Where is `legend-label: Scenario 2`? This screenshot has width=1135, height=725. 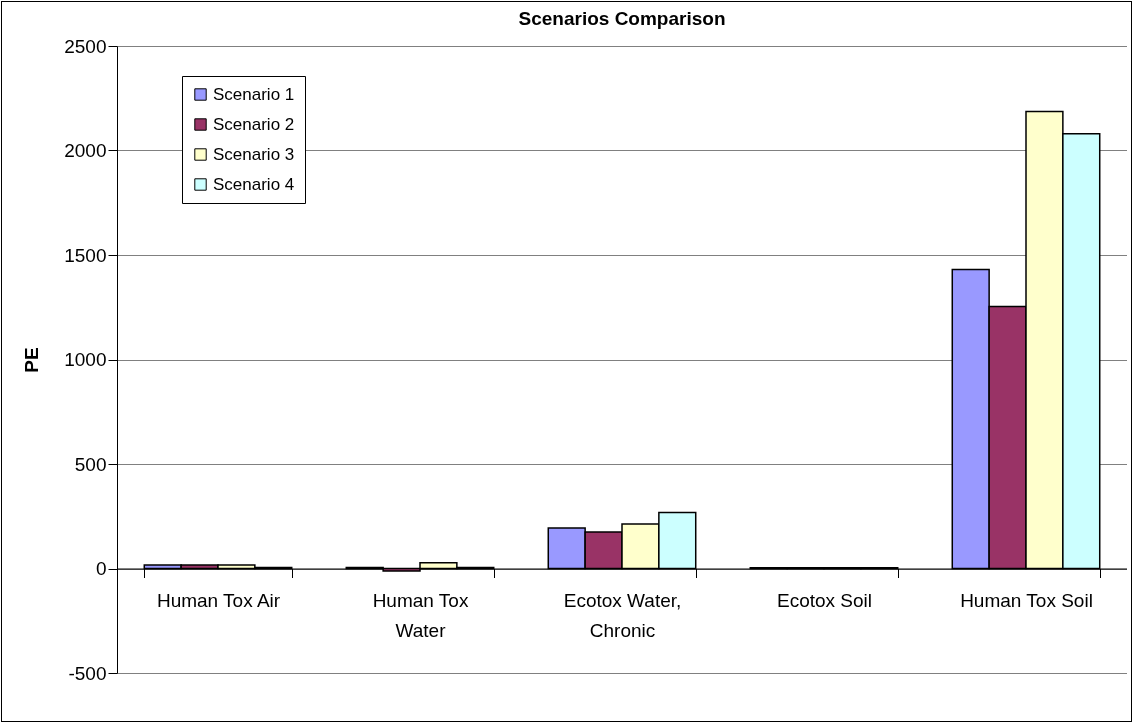 legend-label: Scenario 2 is located at coordinates (254, 124).